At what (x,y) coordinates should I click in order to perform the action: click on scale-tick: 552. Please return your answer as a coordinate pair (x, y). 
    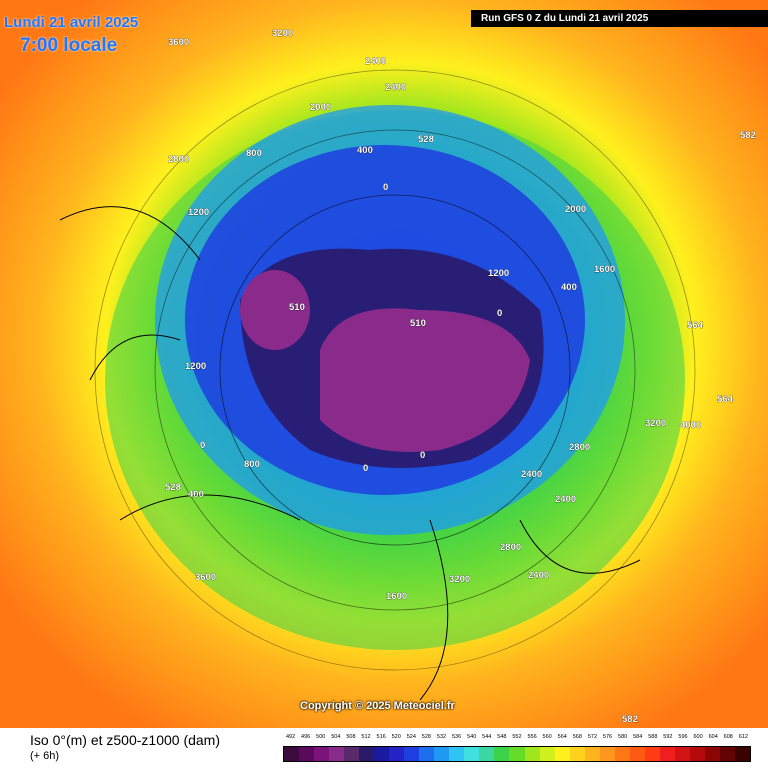
    Looking at the image, I should click on (517, 737).